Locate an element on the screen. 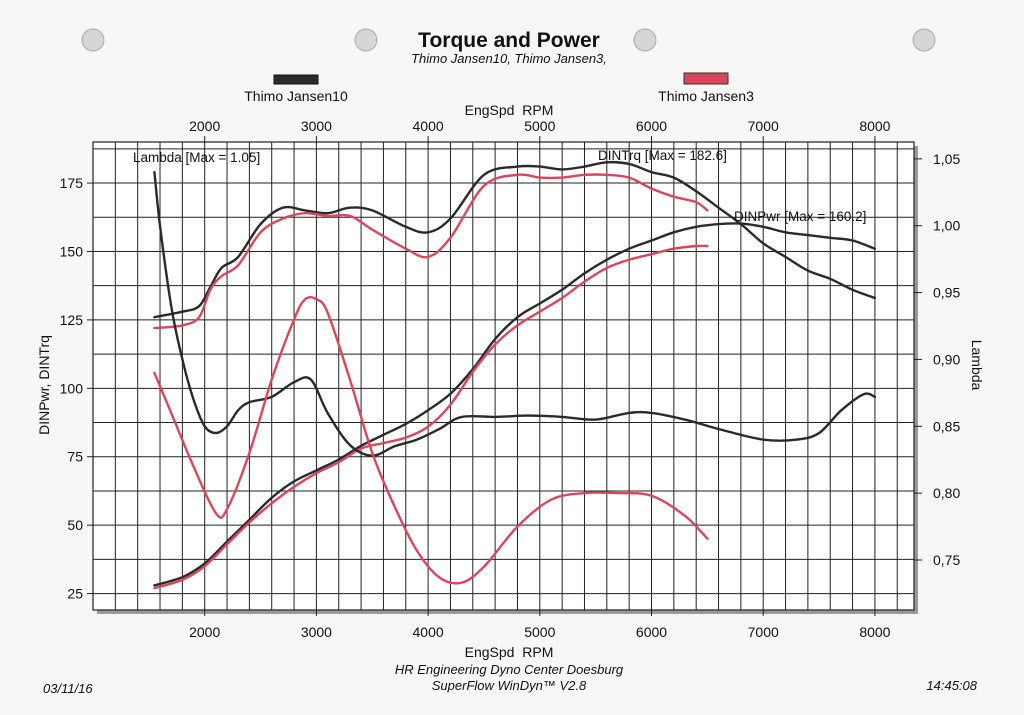 The height and width of the screenshot is (715, 1024). x-tick-label-bottom: 4000 is located at coordinates (428, 632).